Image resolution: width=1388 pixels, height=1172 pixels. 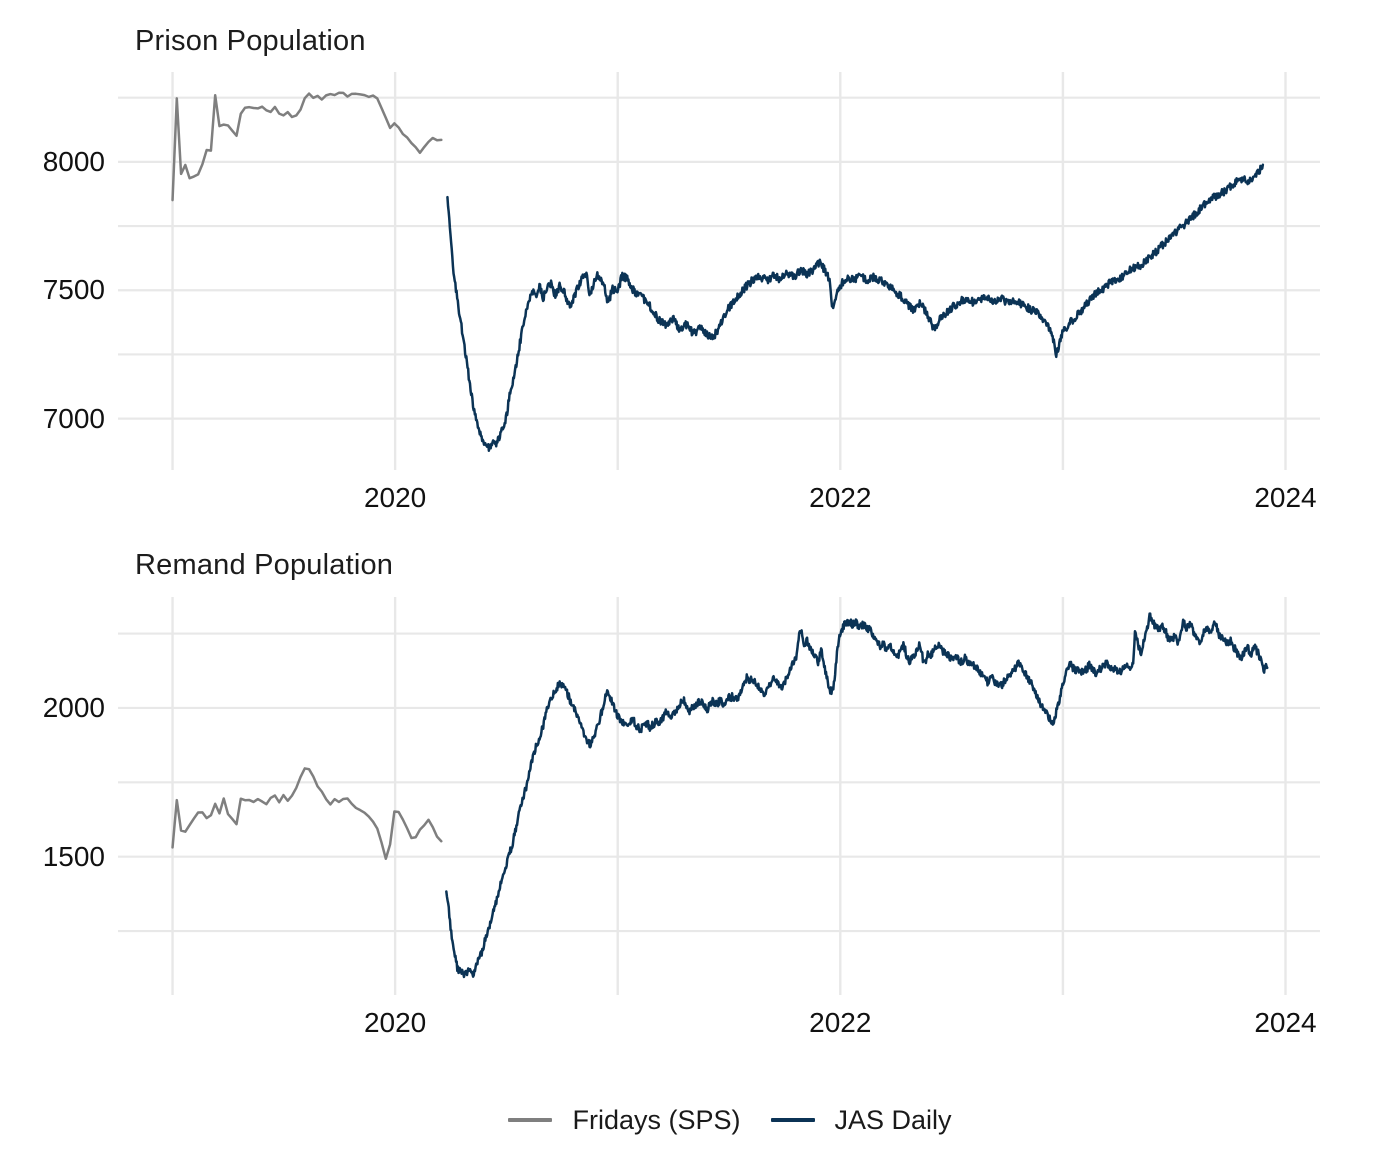 What do you see at coordinates (530, 1120) in the screenshot?
I see `legend-key-line-fridays-sps` at bounding box center [530, 1120].